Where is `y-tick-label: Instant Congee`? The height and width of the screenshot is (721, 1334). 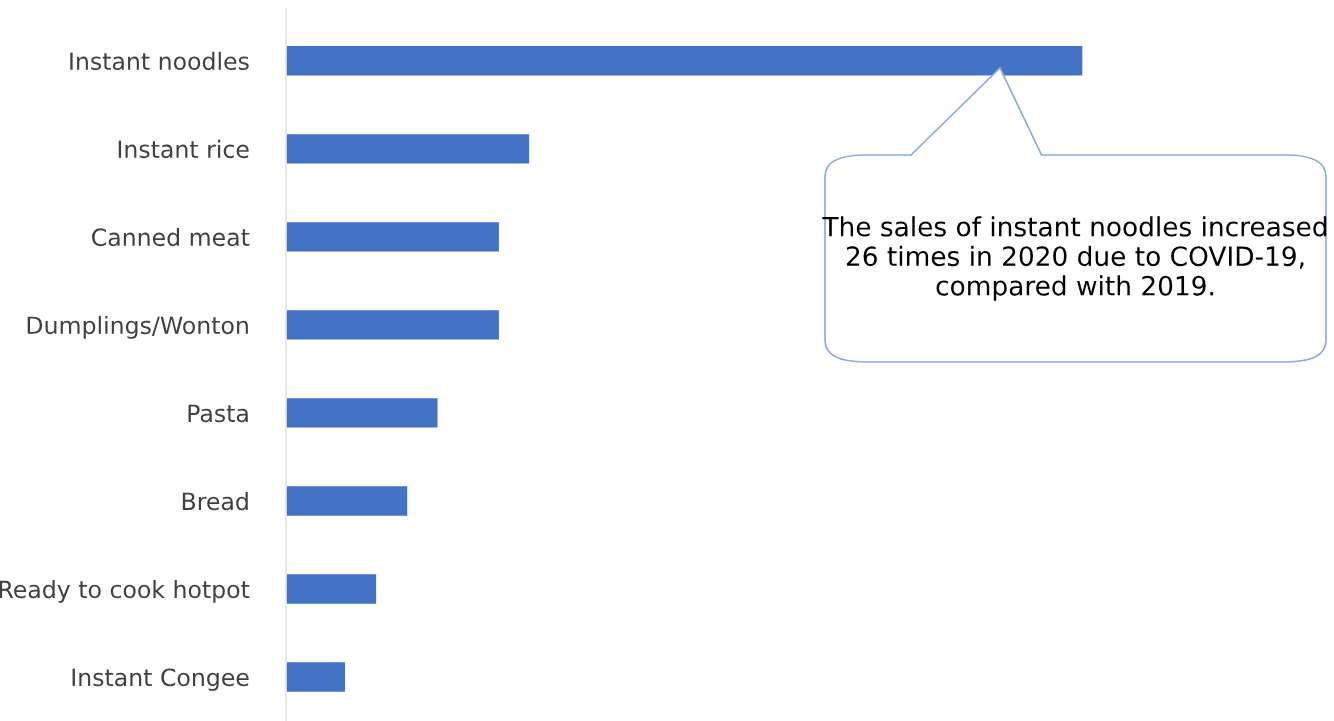 y-tick-label: Instant Congee is located at coordinates (160, 679).